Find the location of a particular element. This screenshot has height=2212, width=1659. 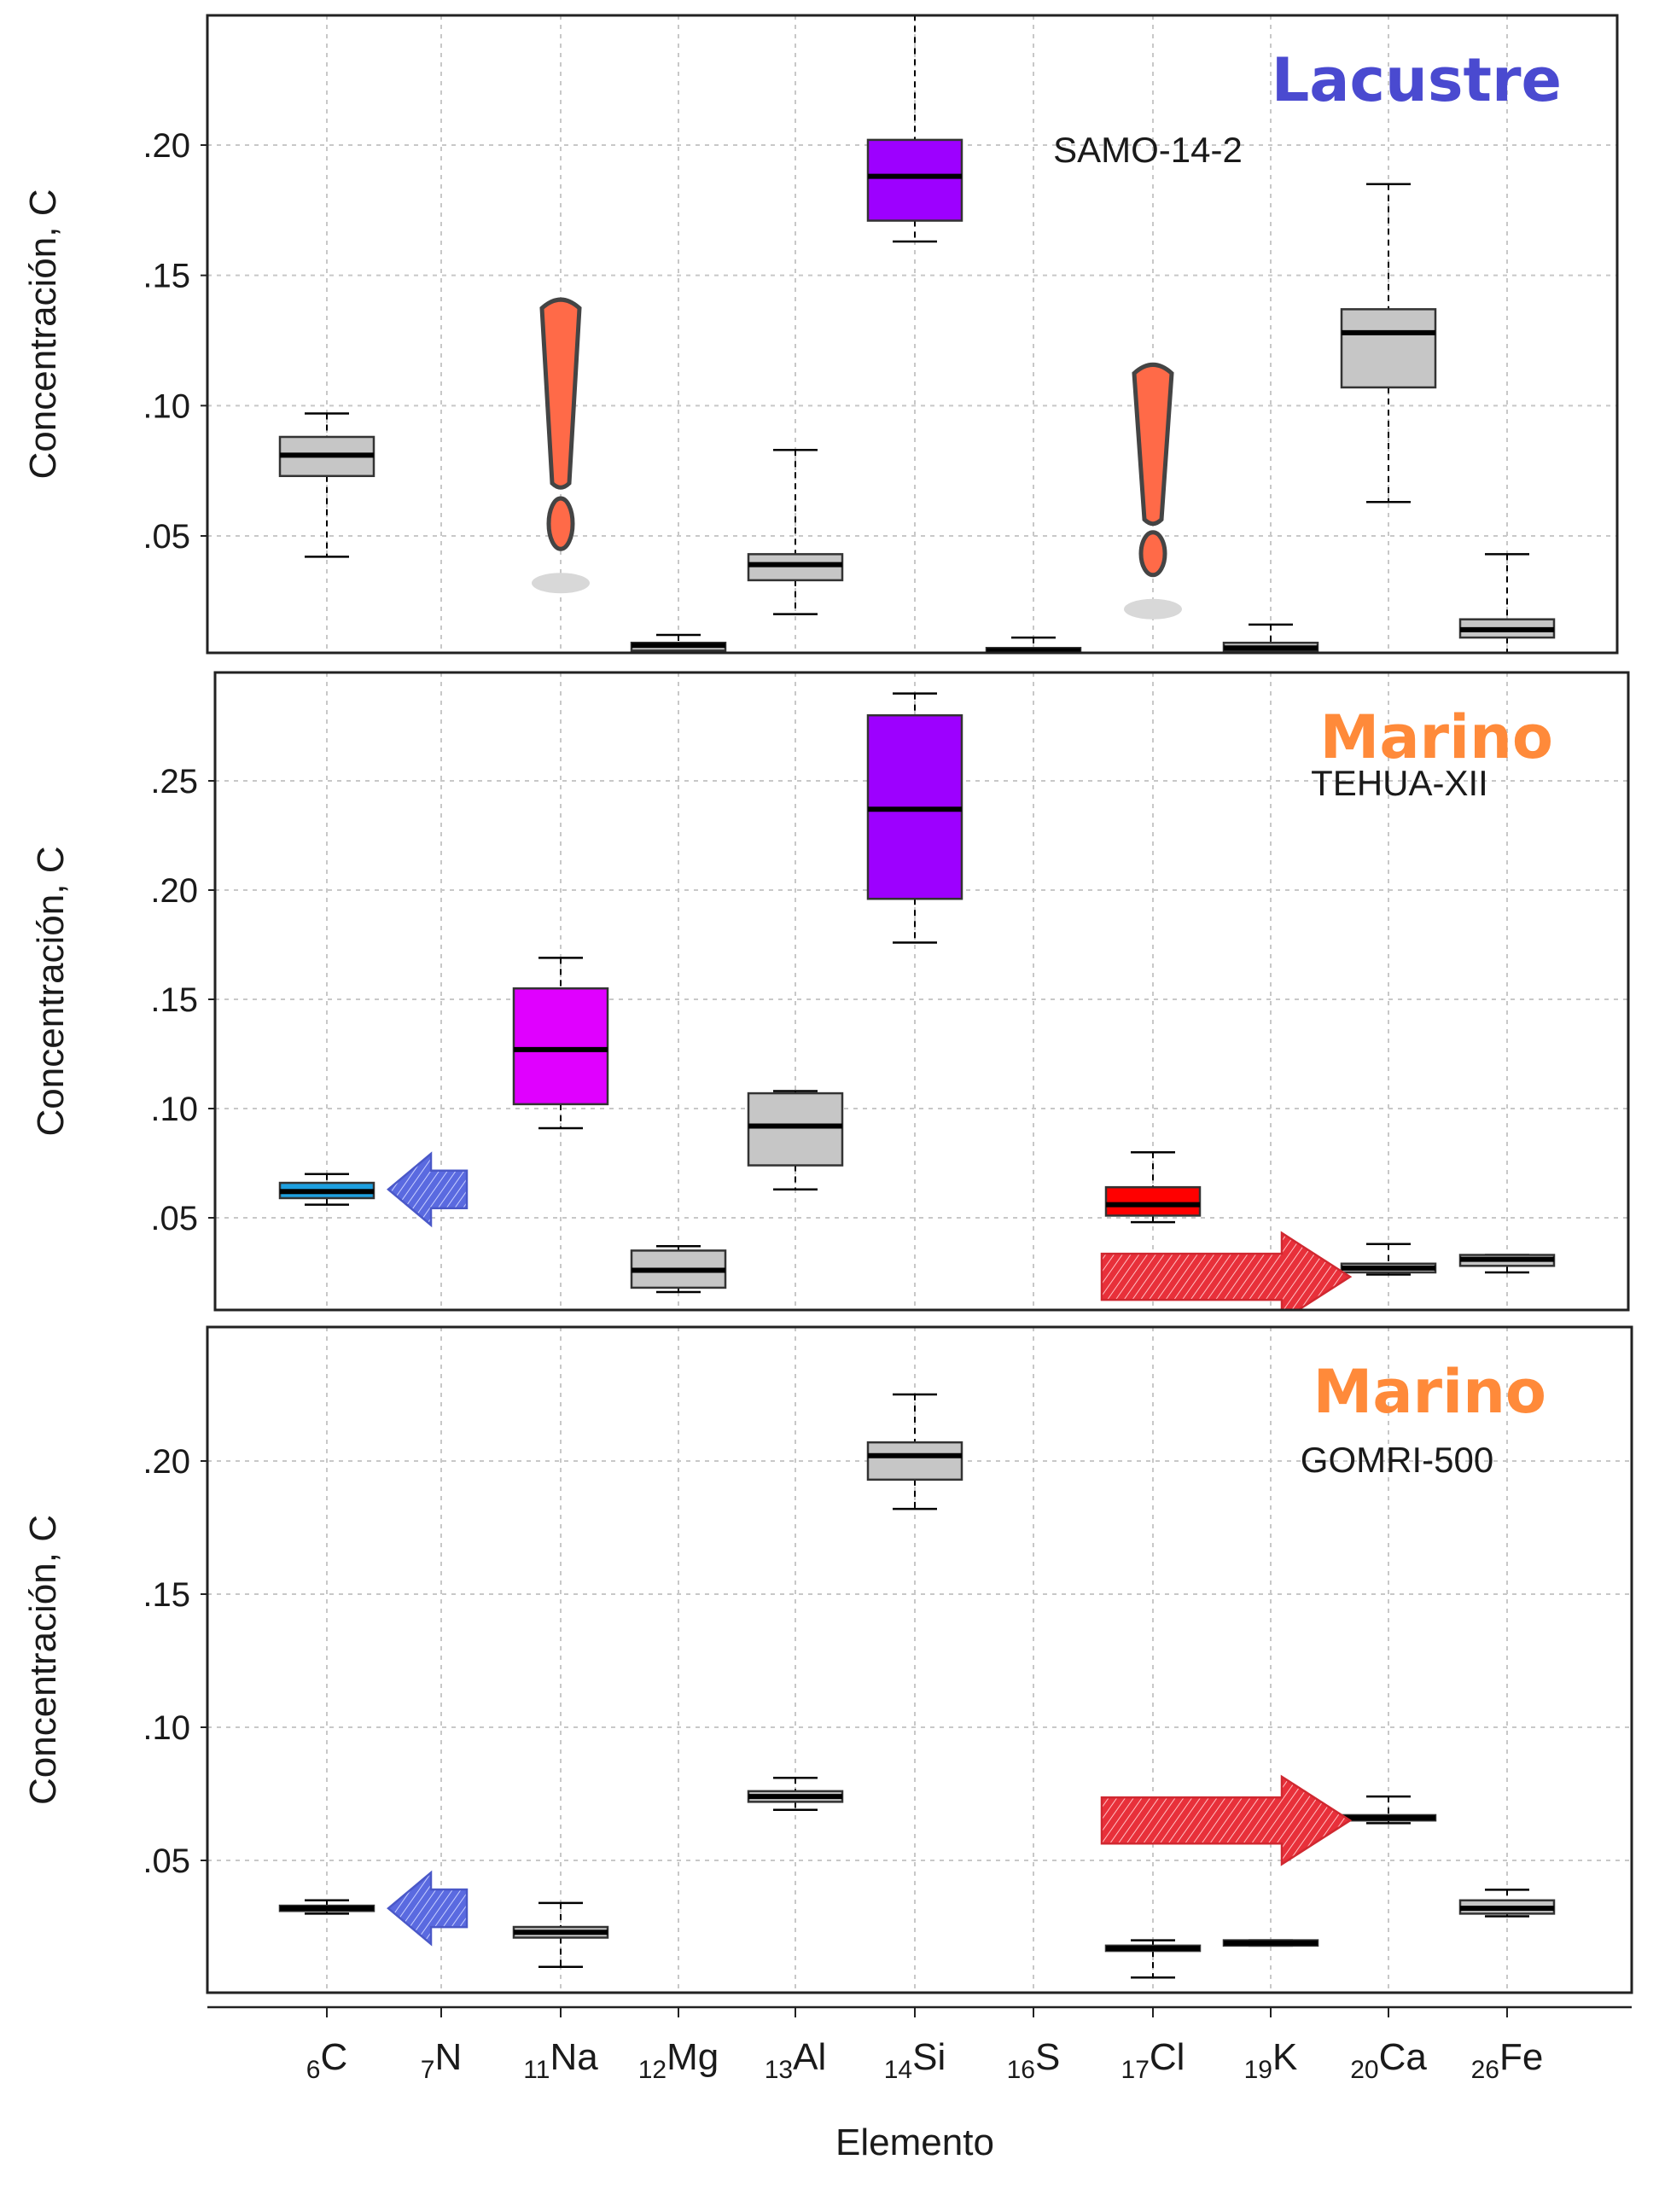

x-tick-label: 17Cl is located at coordinates (1153, 2060).